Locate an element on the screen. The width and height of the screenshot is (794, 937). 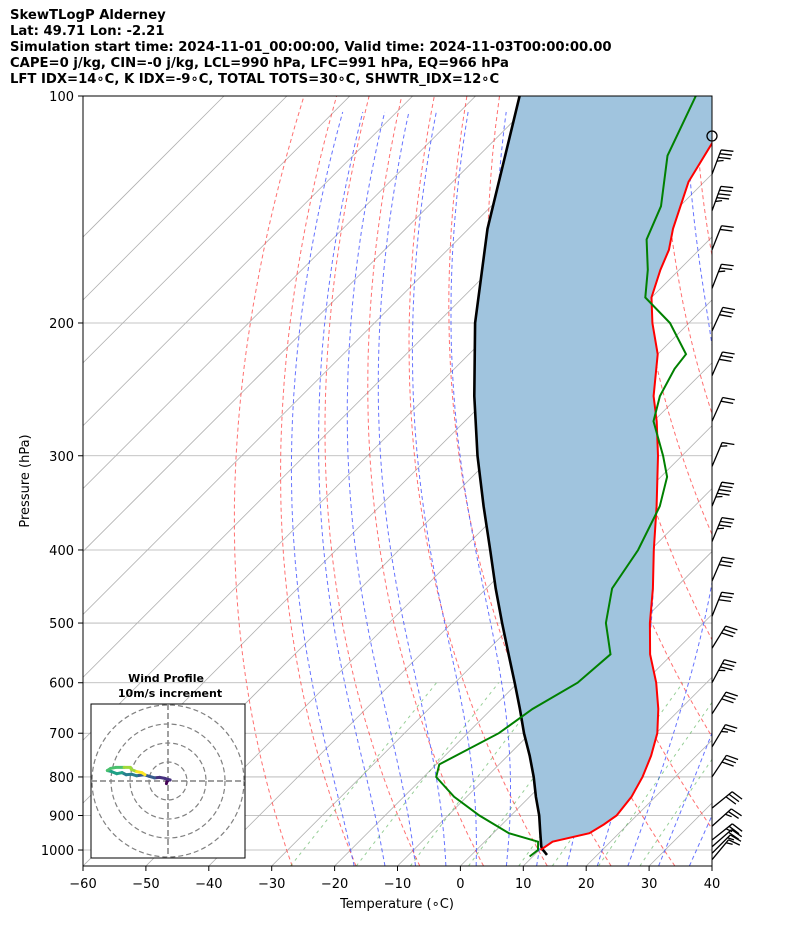
y-tick-label: 300 is located at coordinates (61, 457).